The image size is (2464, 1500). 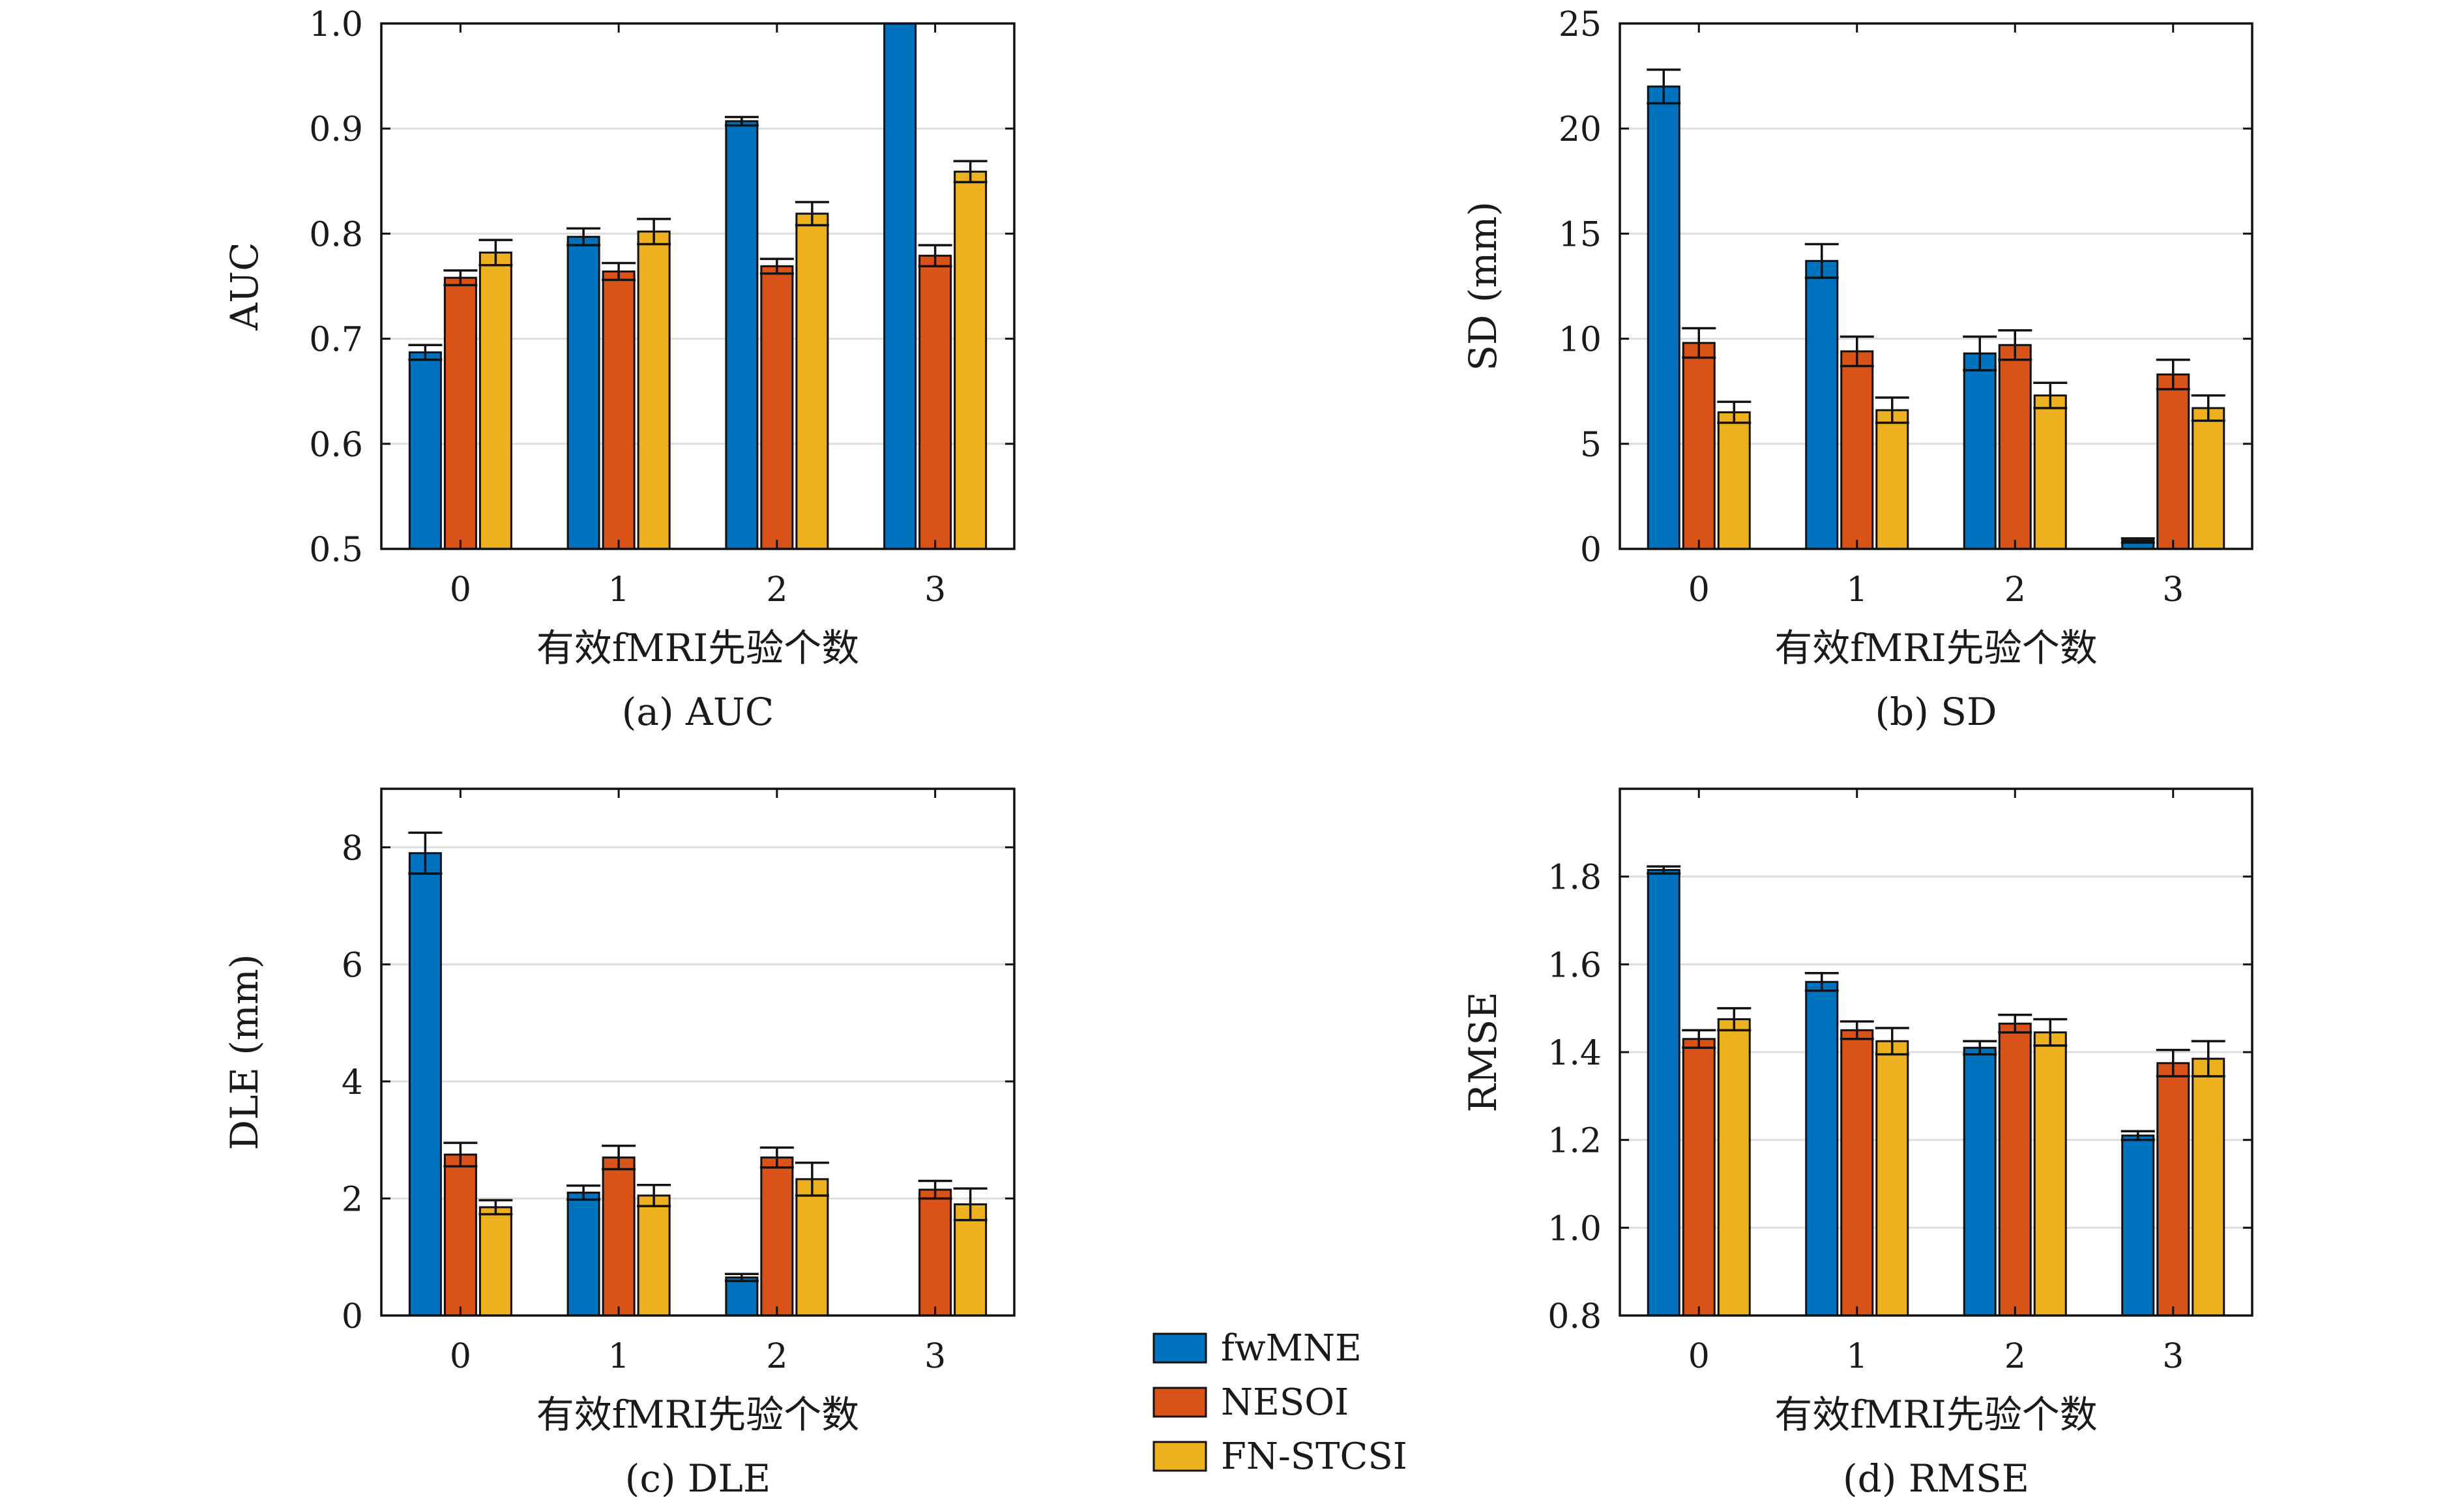 What do you see at coordinates (1591, 446) in the screenshot?
I see `y-tick-label: 5` at bounding box center [1591, 446].